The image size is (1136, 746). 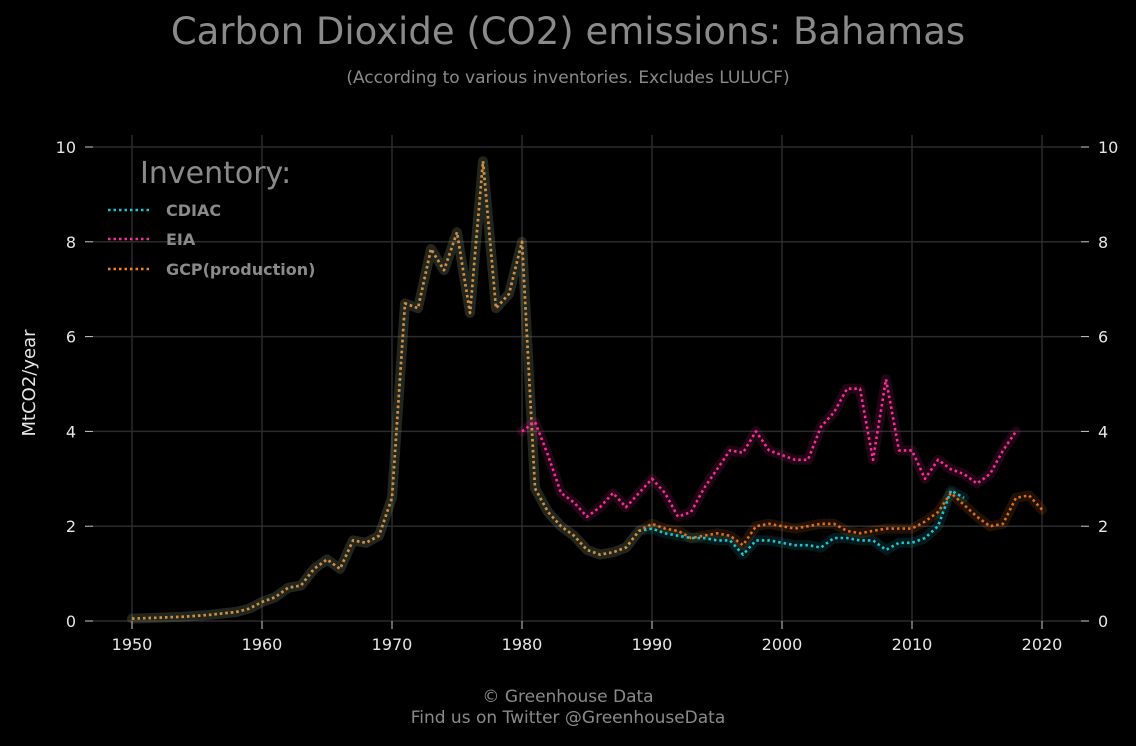 I want to click on footer-twitter: Find us on Twitter @GreenhouseData, so click(x=568, y=718).